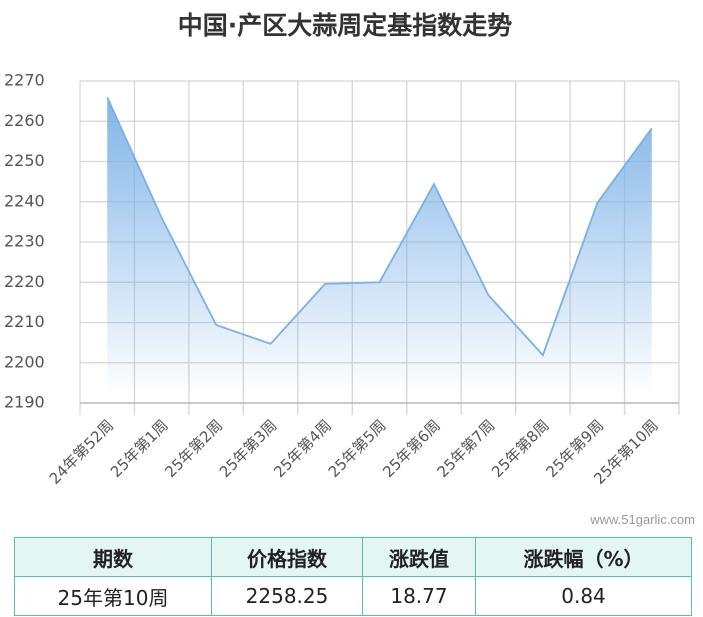 This screenshot has height=617, width=703. What do you see at coordinates (82, 452) in the screenshot?
I see `x-tick-label: 24年第52周` at bounding box center [82, 452].